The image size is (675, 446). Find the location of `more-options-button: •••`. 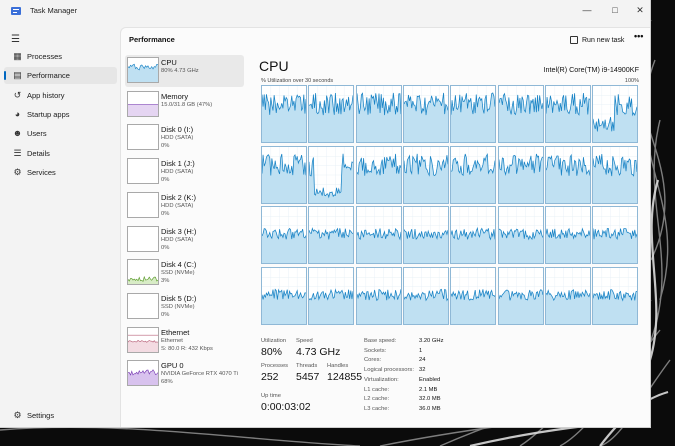

more-options-button: ••• is located at coordinates (639, 36).